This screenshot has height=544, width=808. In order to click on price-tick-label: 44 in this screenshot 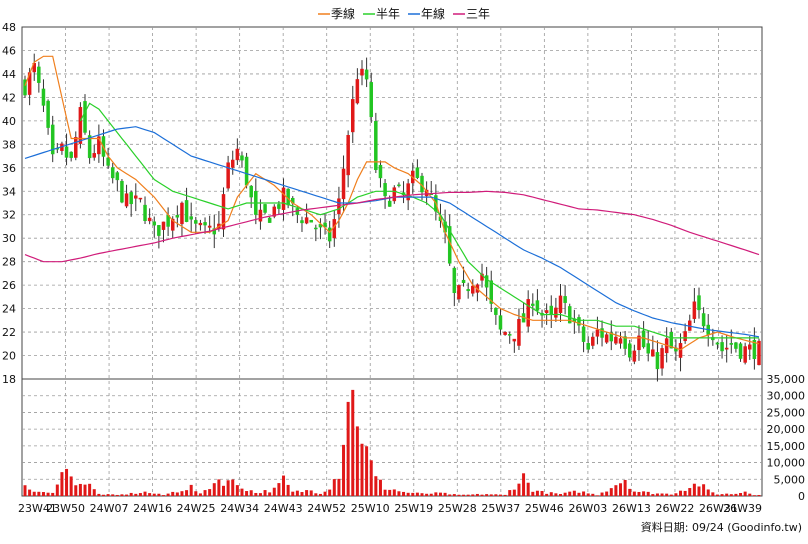, I will do `click(9, 74)`.